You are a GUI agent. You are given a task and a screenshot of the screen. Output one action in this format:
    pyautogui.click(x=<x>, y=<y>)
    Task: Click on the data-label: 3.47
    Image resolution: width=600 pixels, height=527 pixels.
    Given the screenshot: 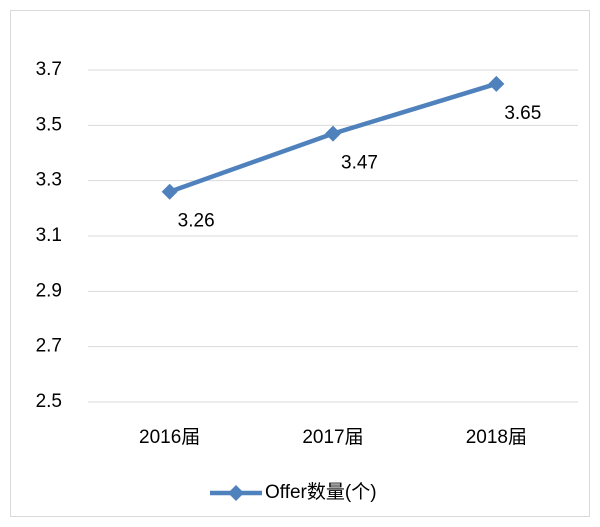 What is the action you would take?
    pyautogui.click(x=359, y=163)
    